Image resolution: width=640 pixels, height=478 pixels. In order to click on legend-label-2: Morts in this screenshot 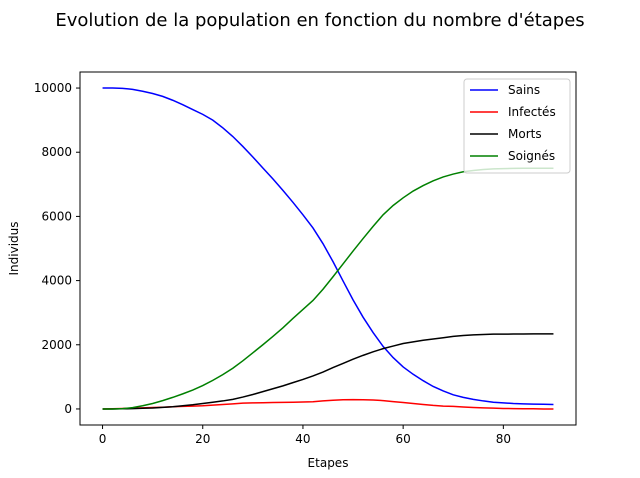, I will do `click(525, 134)`.